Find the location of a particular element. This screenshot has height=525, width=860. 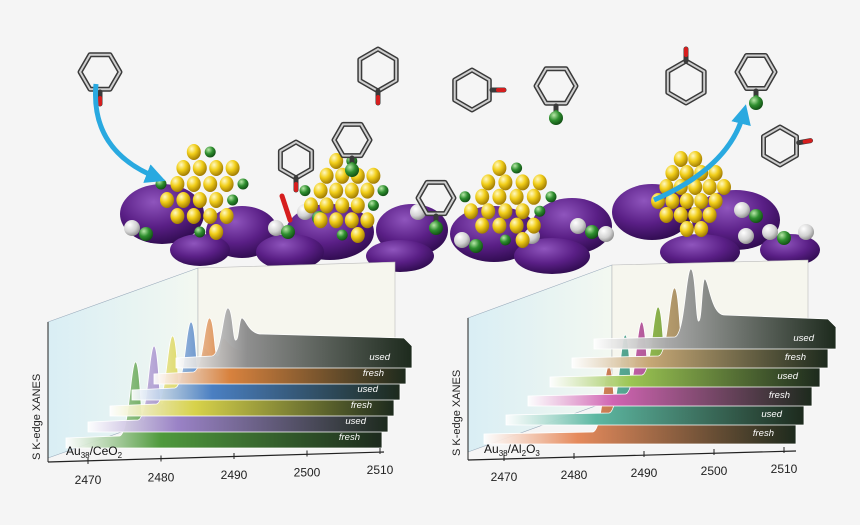

left-trace-stack: fresh used fresh used fresh used is located at coordinates (239, 378).